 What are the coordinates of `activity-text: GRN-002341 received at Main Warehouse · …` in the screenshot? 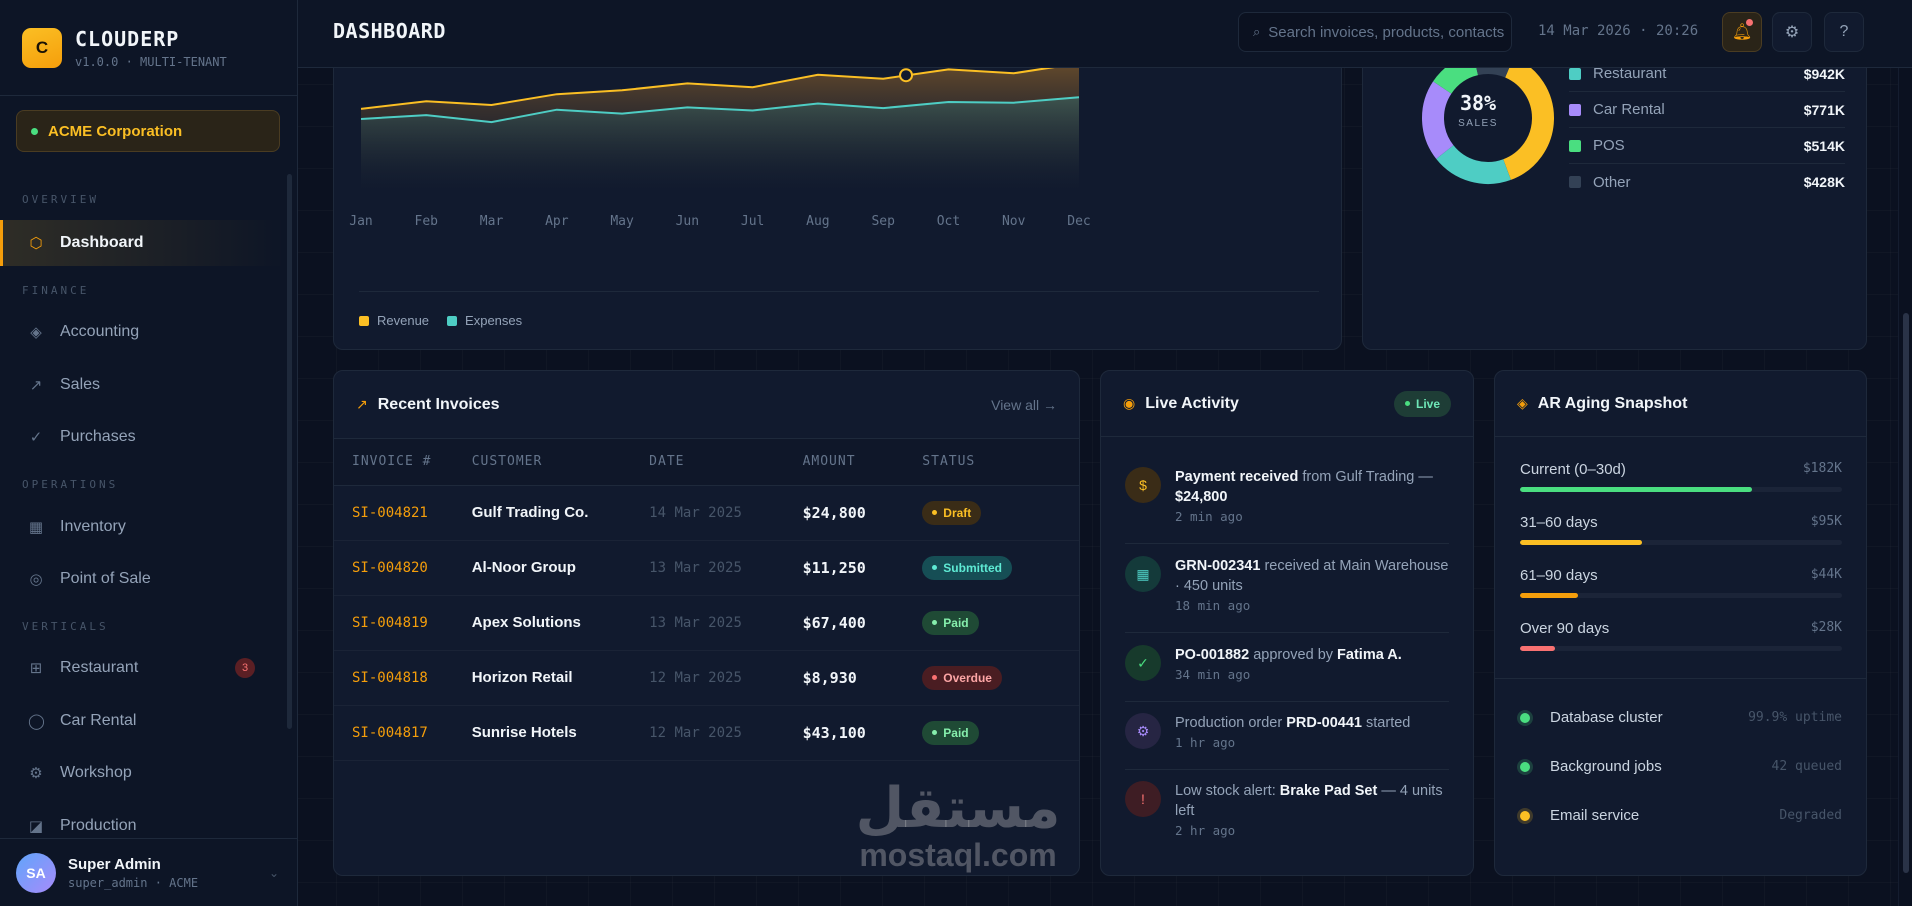 It's located at (1312, 585).